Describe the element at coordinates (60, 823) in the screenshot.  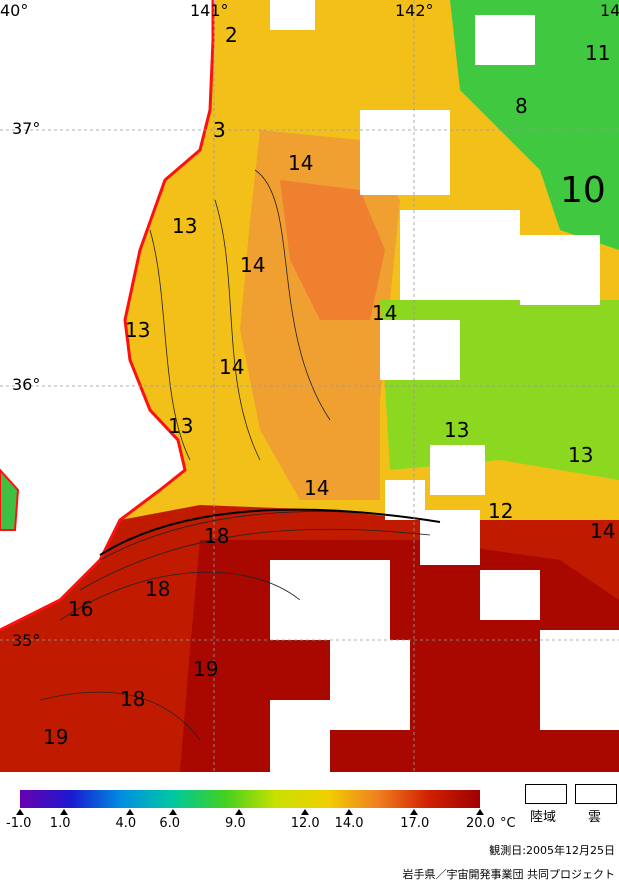
I see `scale-tick-label: 1.0` at that location.